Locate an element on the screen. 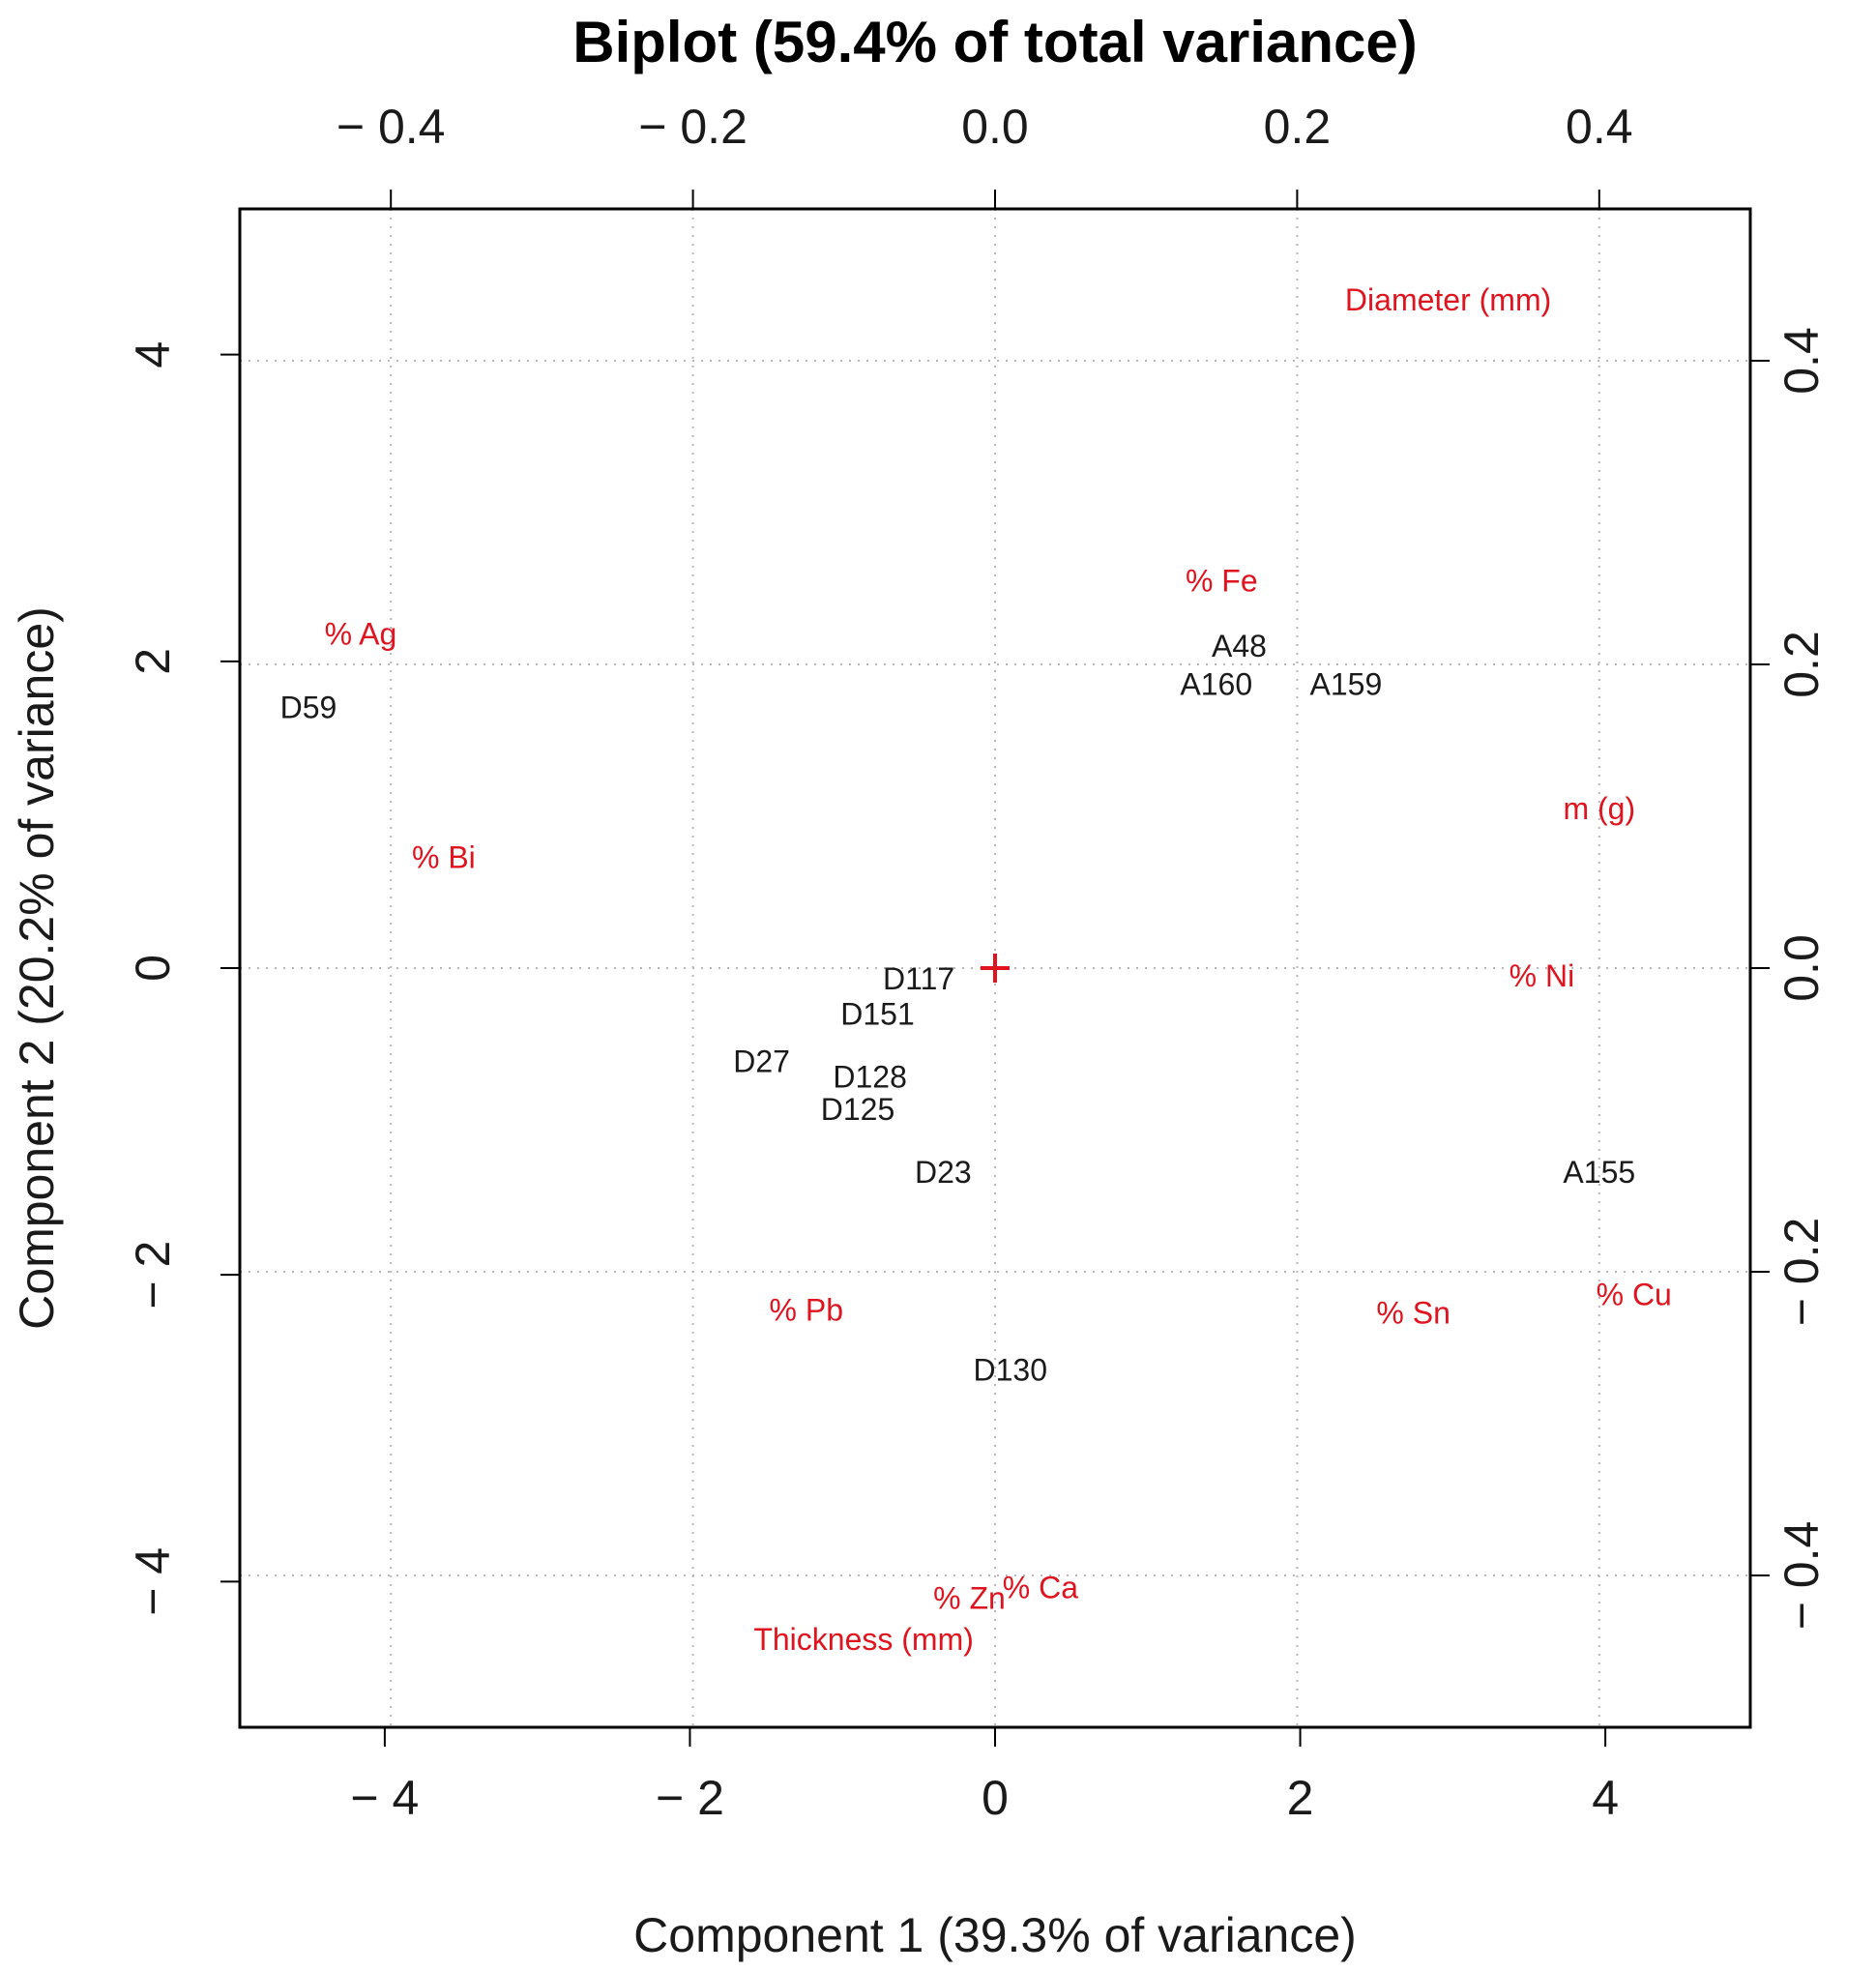  observation-label: D59 is located at coordinates (308, 707).